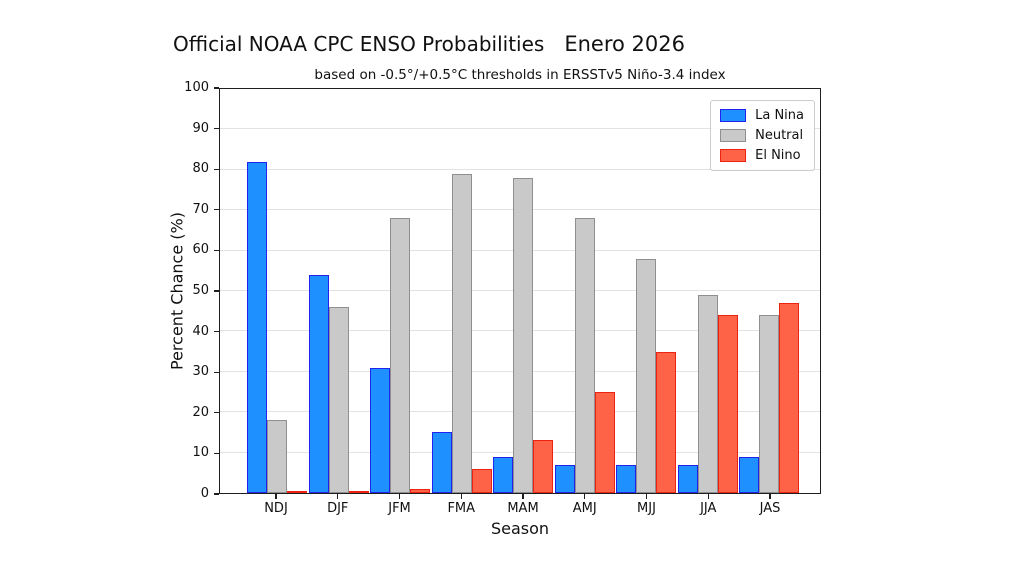 The width and height of the screenshot is (1024, 573). Describe the element at coordinates (400, 355) in the screenshot. I see `bar-neutral-jfm` at that location.